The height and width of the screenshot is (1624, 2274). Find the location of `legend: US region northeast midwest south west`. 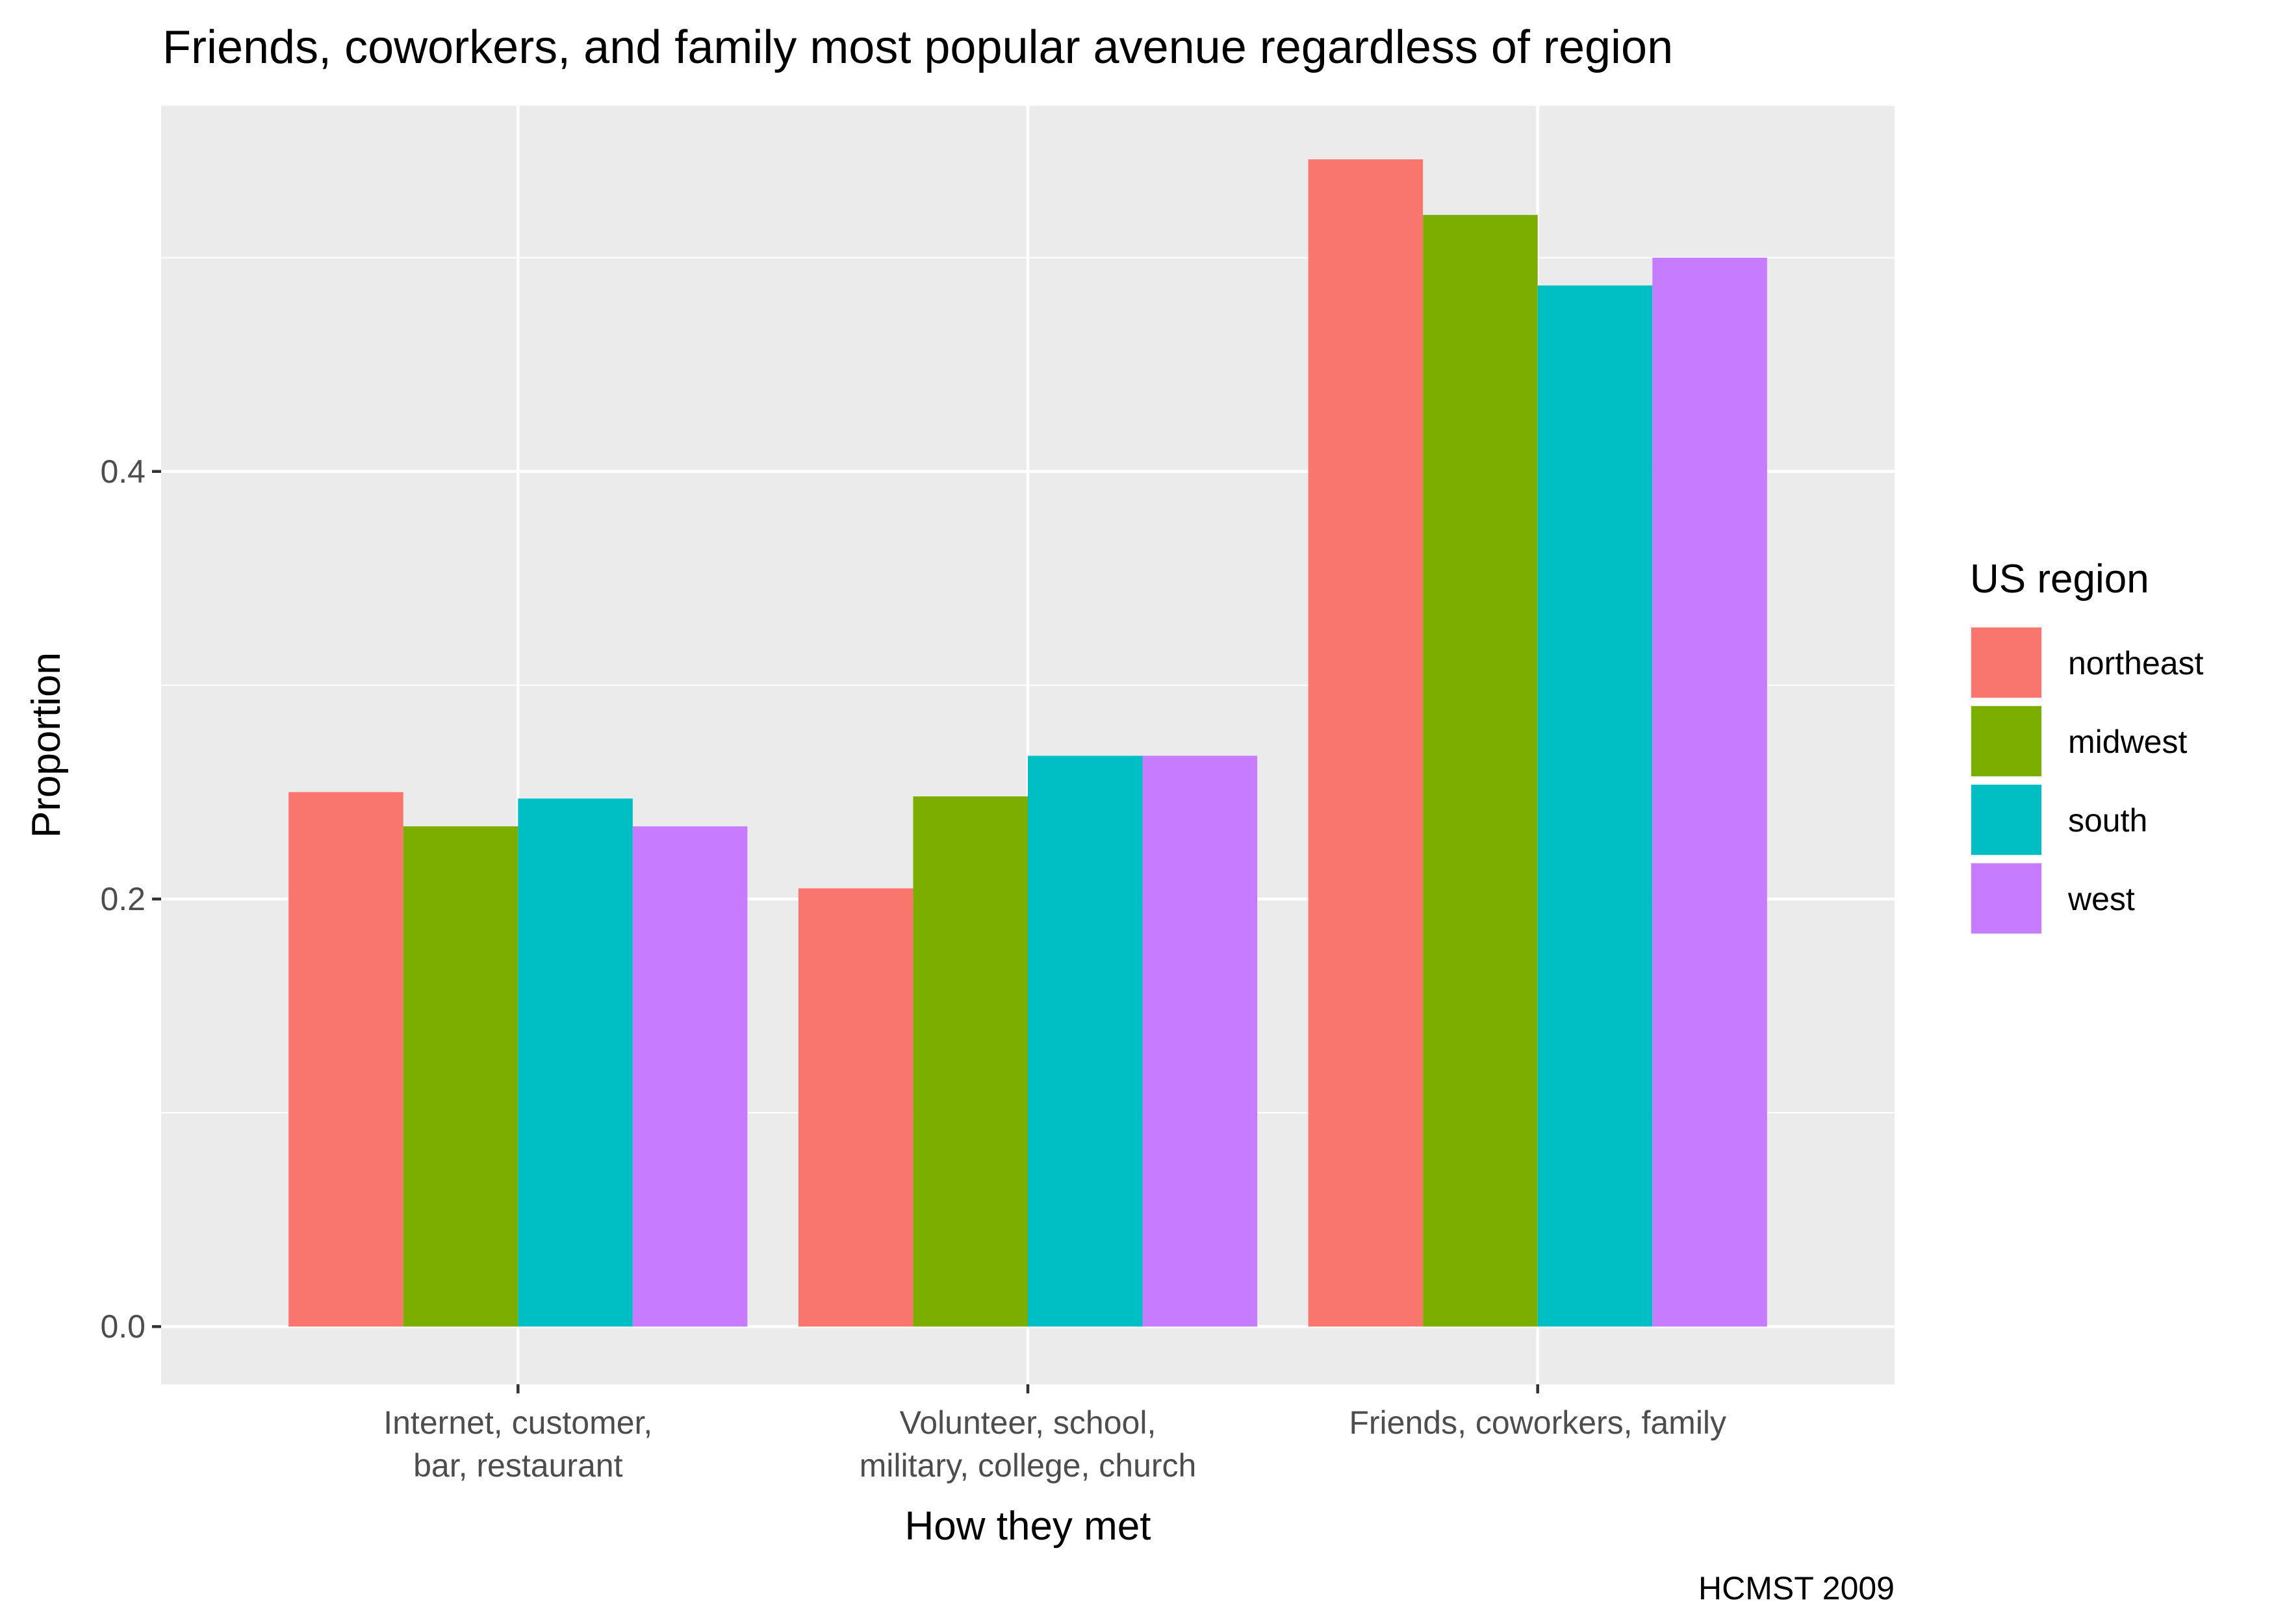

legend: US region northeast midwest south west is located at coordinates (2087, 746).